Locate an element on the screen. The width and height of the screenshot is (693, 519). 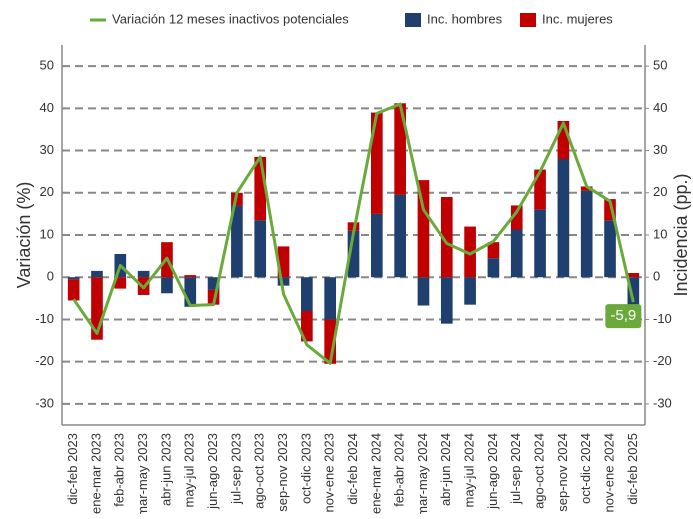
y-tick-label: -20 is located at coordinates (44, 360).